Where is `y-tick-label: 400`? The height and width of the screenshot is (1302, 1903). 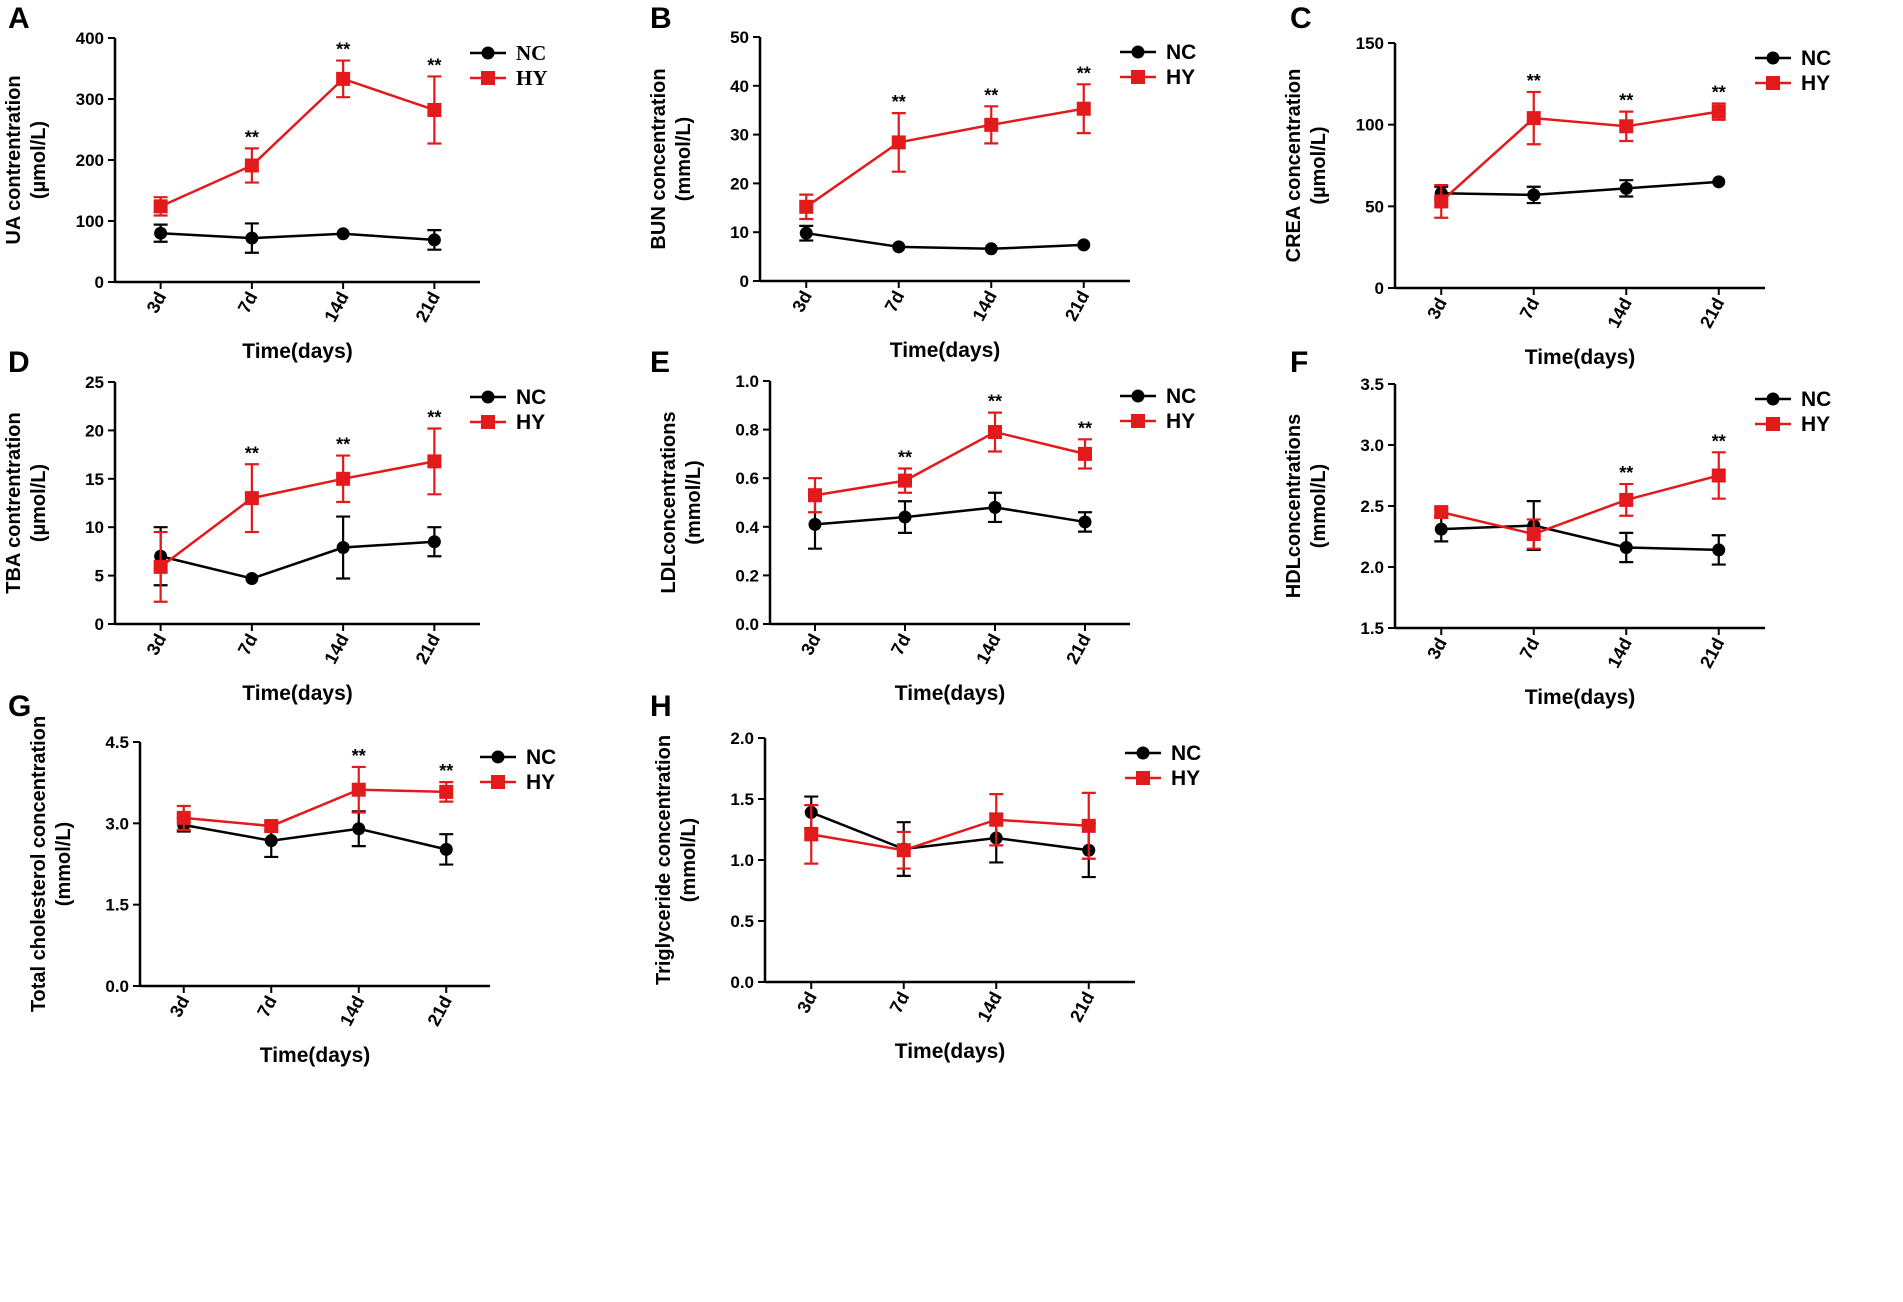
y-tick-label: 400 is located at coordinates (90, 38).